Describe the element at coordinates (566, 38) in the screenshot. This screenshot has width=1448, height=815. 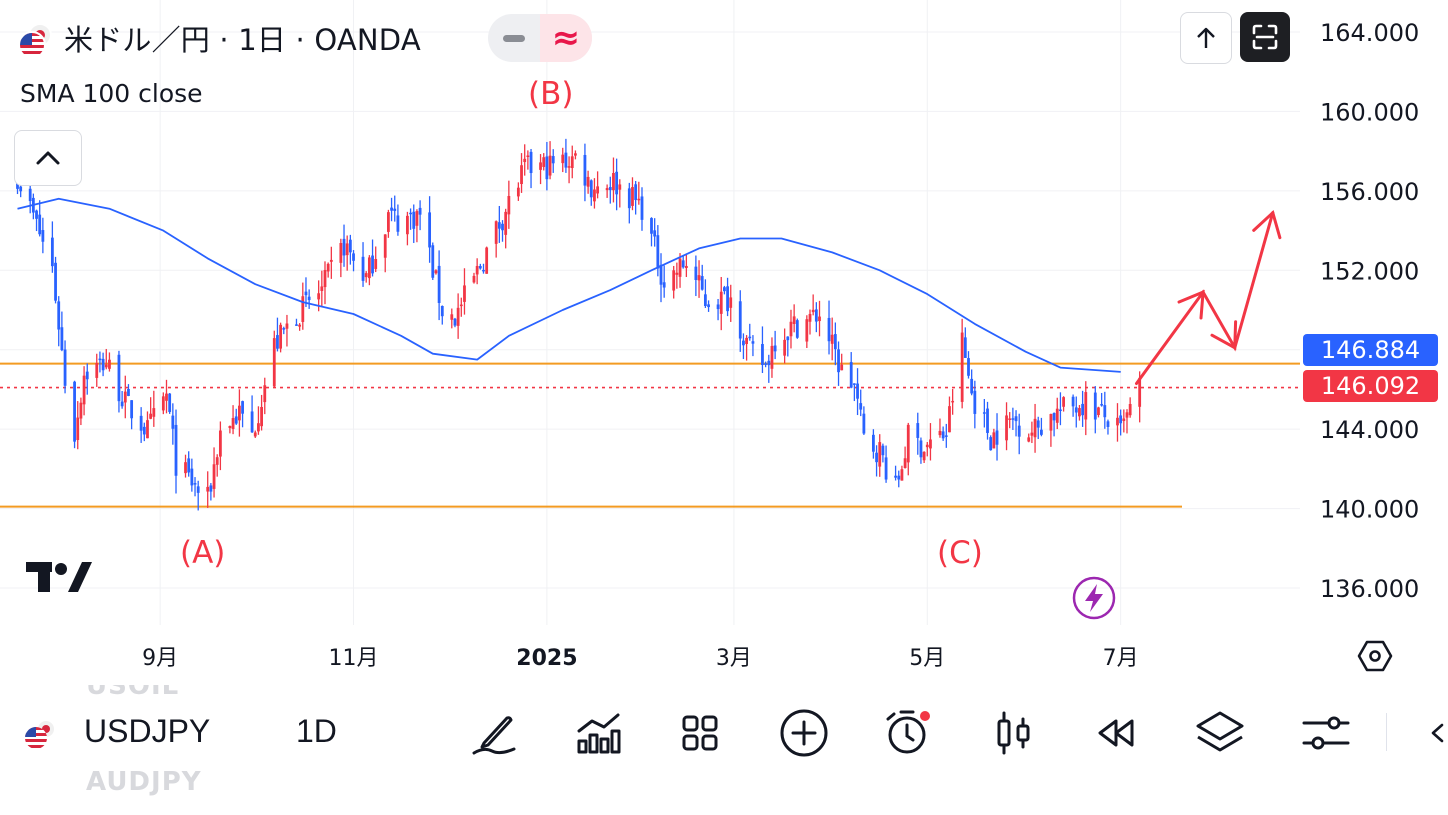
I see `approx-toggle: ≈` at that location.